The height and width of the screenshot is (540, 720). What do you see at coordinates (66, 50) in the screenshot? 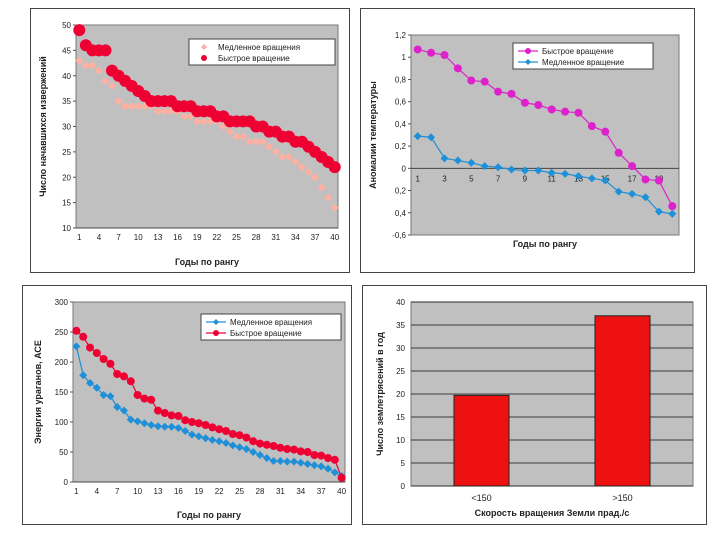
I see `y-tick-label: 45` at bounding box center [66, 50].